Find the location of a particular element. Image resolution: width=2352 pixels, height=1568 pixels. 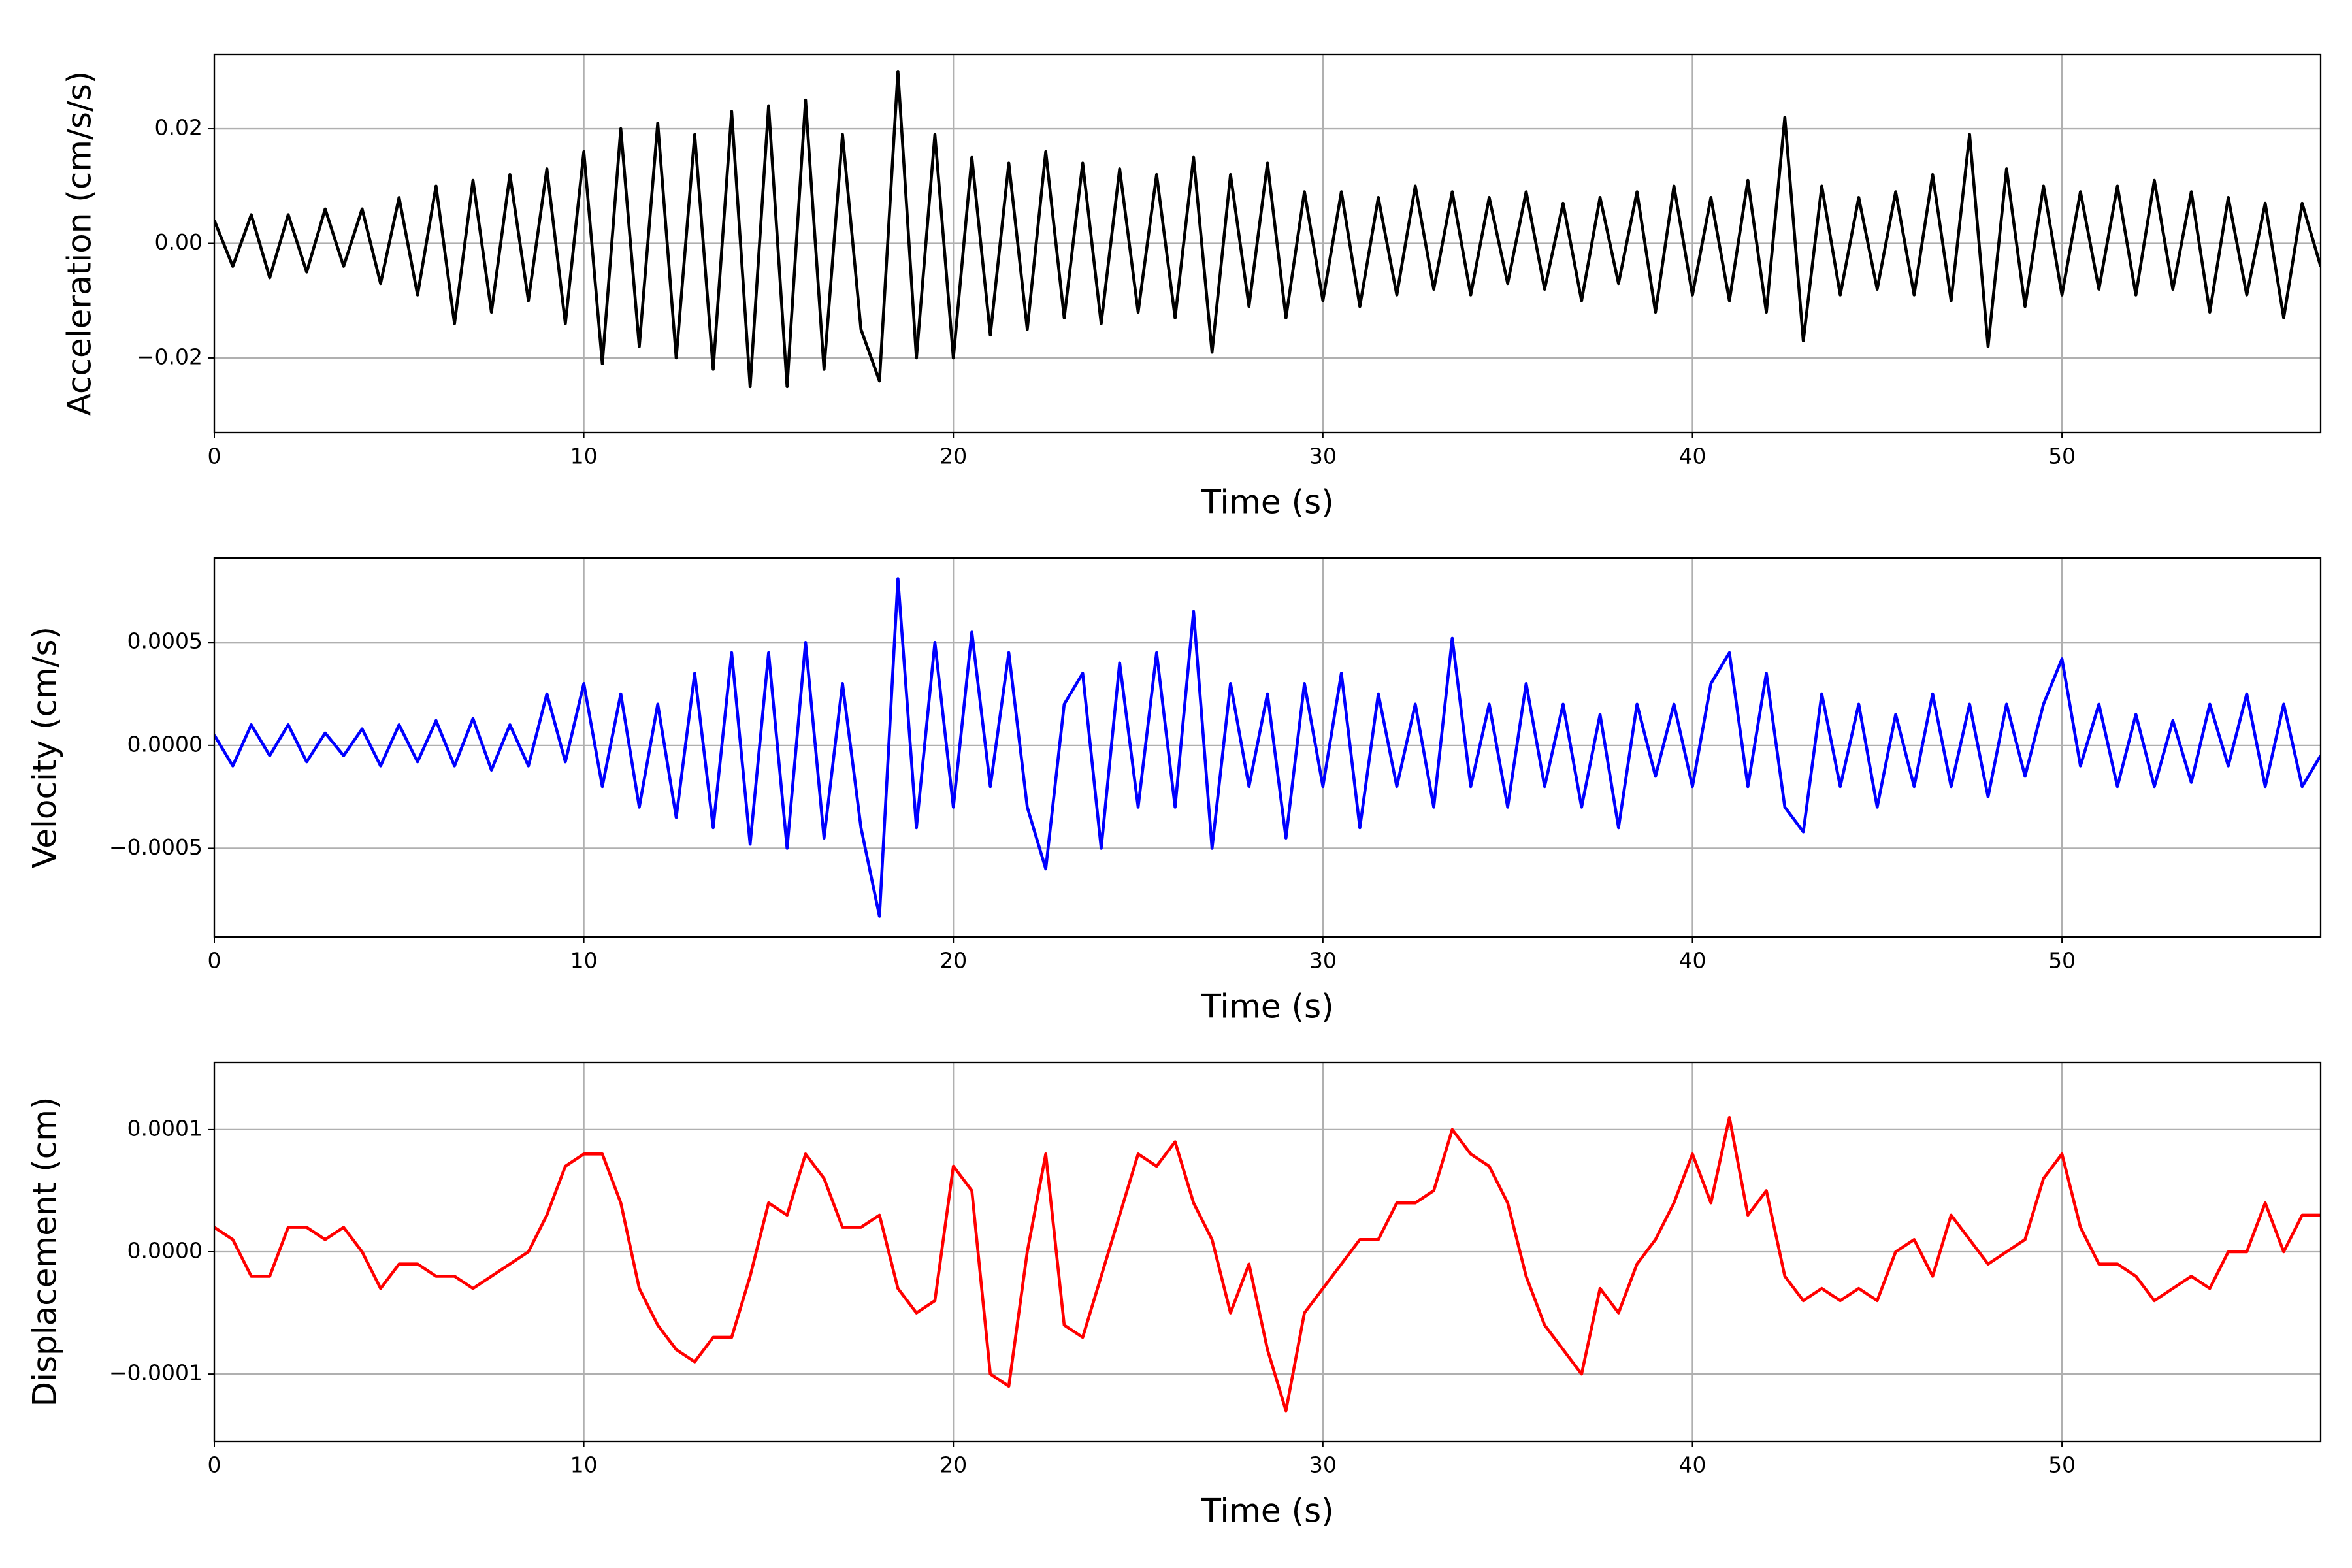

y-tick-label: 0.0001 is located at coordinates (165, 1128).